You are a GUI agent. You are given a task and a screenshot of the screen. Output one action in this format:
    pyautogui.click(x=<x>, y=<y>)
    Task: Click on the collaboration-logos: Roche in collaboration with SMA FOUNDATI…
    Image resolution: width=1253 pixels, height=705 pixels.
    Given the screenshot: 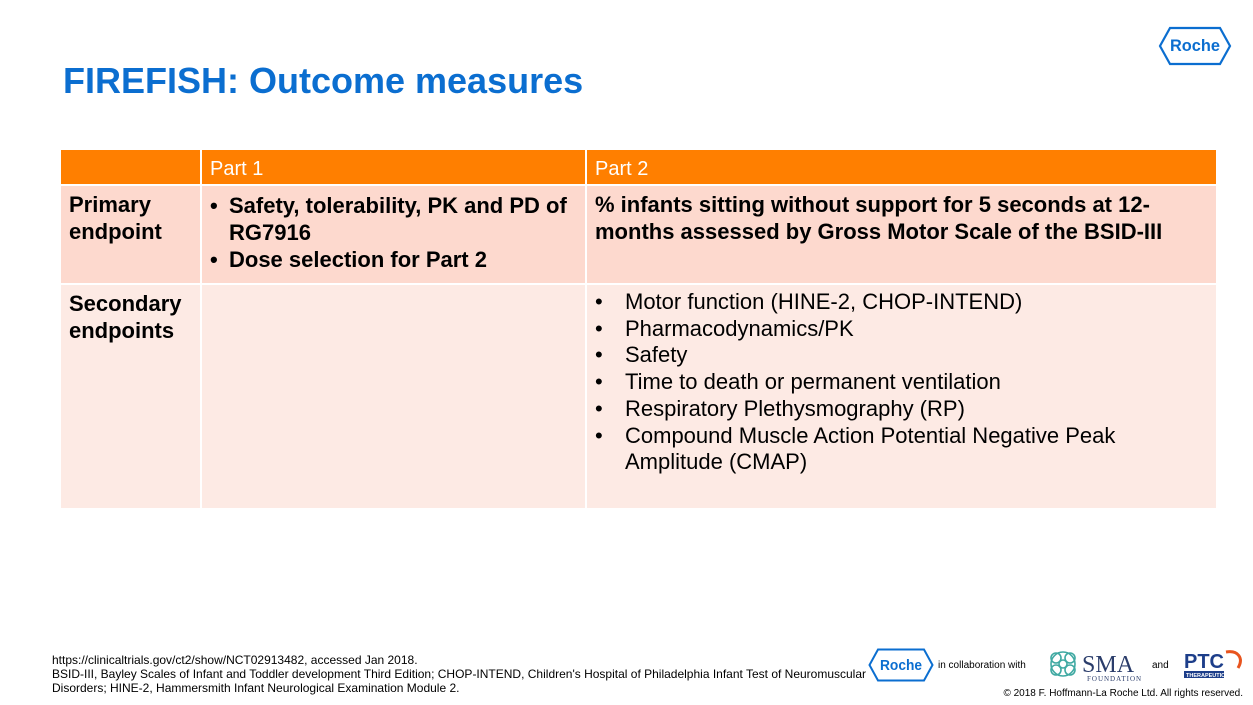 What is the action you would take?
    pyautogui.click(x=1058, y=665)
    